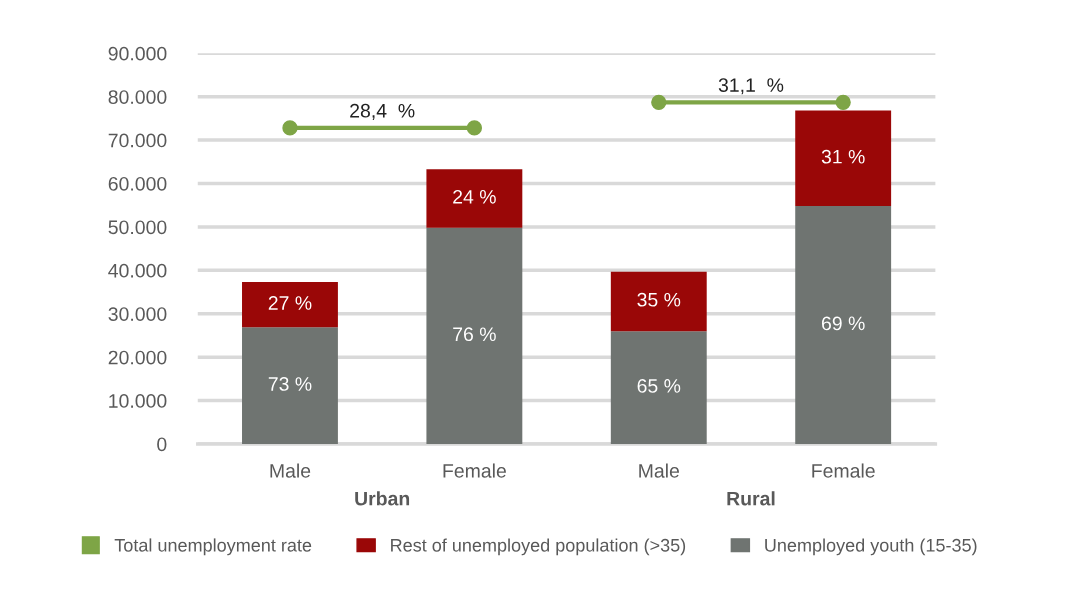  I want to click on y-tick-label: 80.000, so click(137, 97).